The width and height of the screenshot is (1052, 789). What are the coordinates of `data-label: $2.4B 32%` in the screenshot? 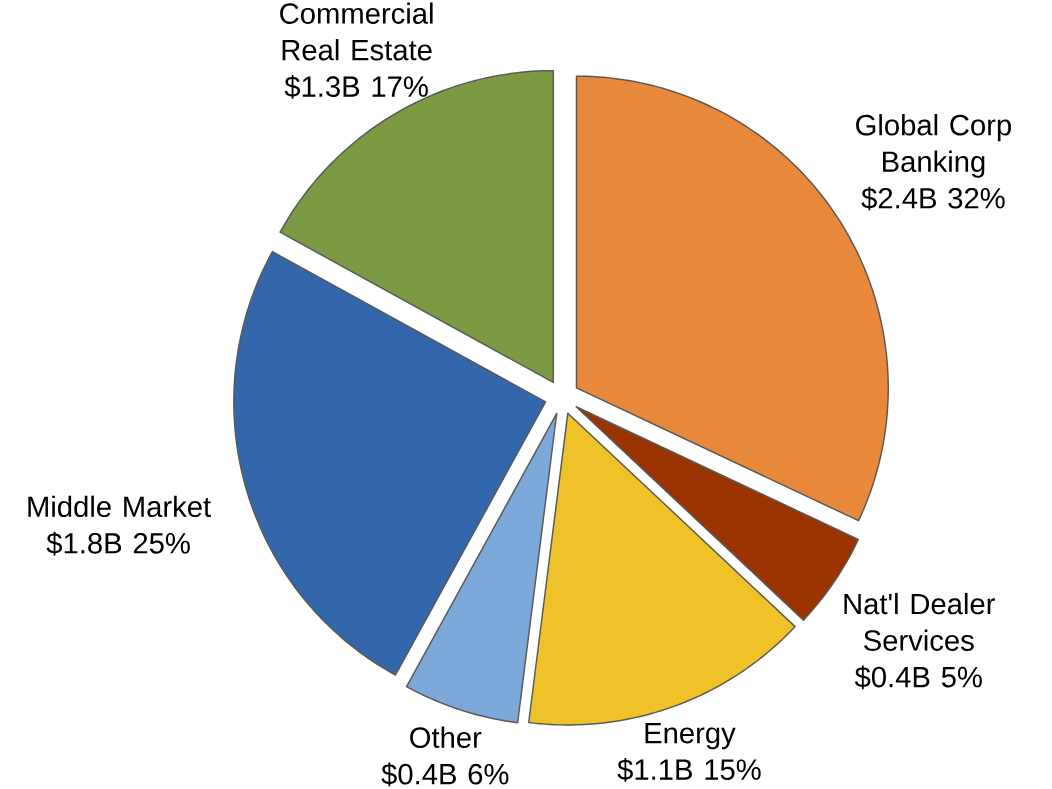 It's located at (933, 198).